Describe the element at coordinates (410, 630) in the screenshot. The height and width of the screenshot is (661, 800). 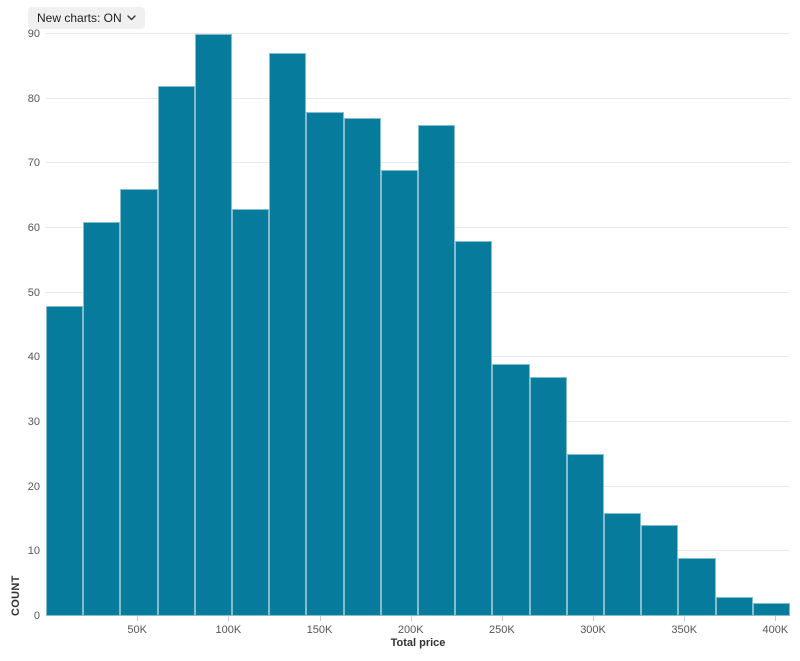
I see `x-tick-label: 200K` at that location.